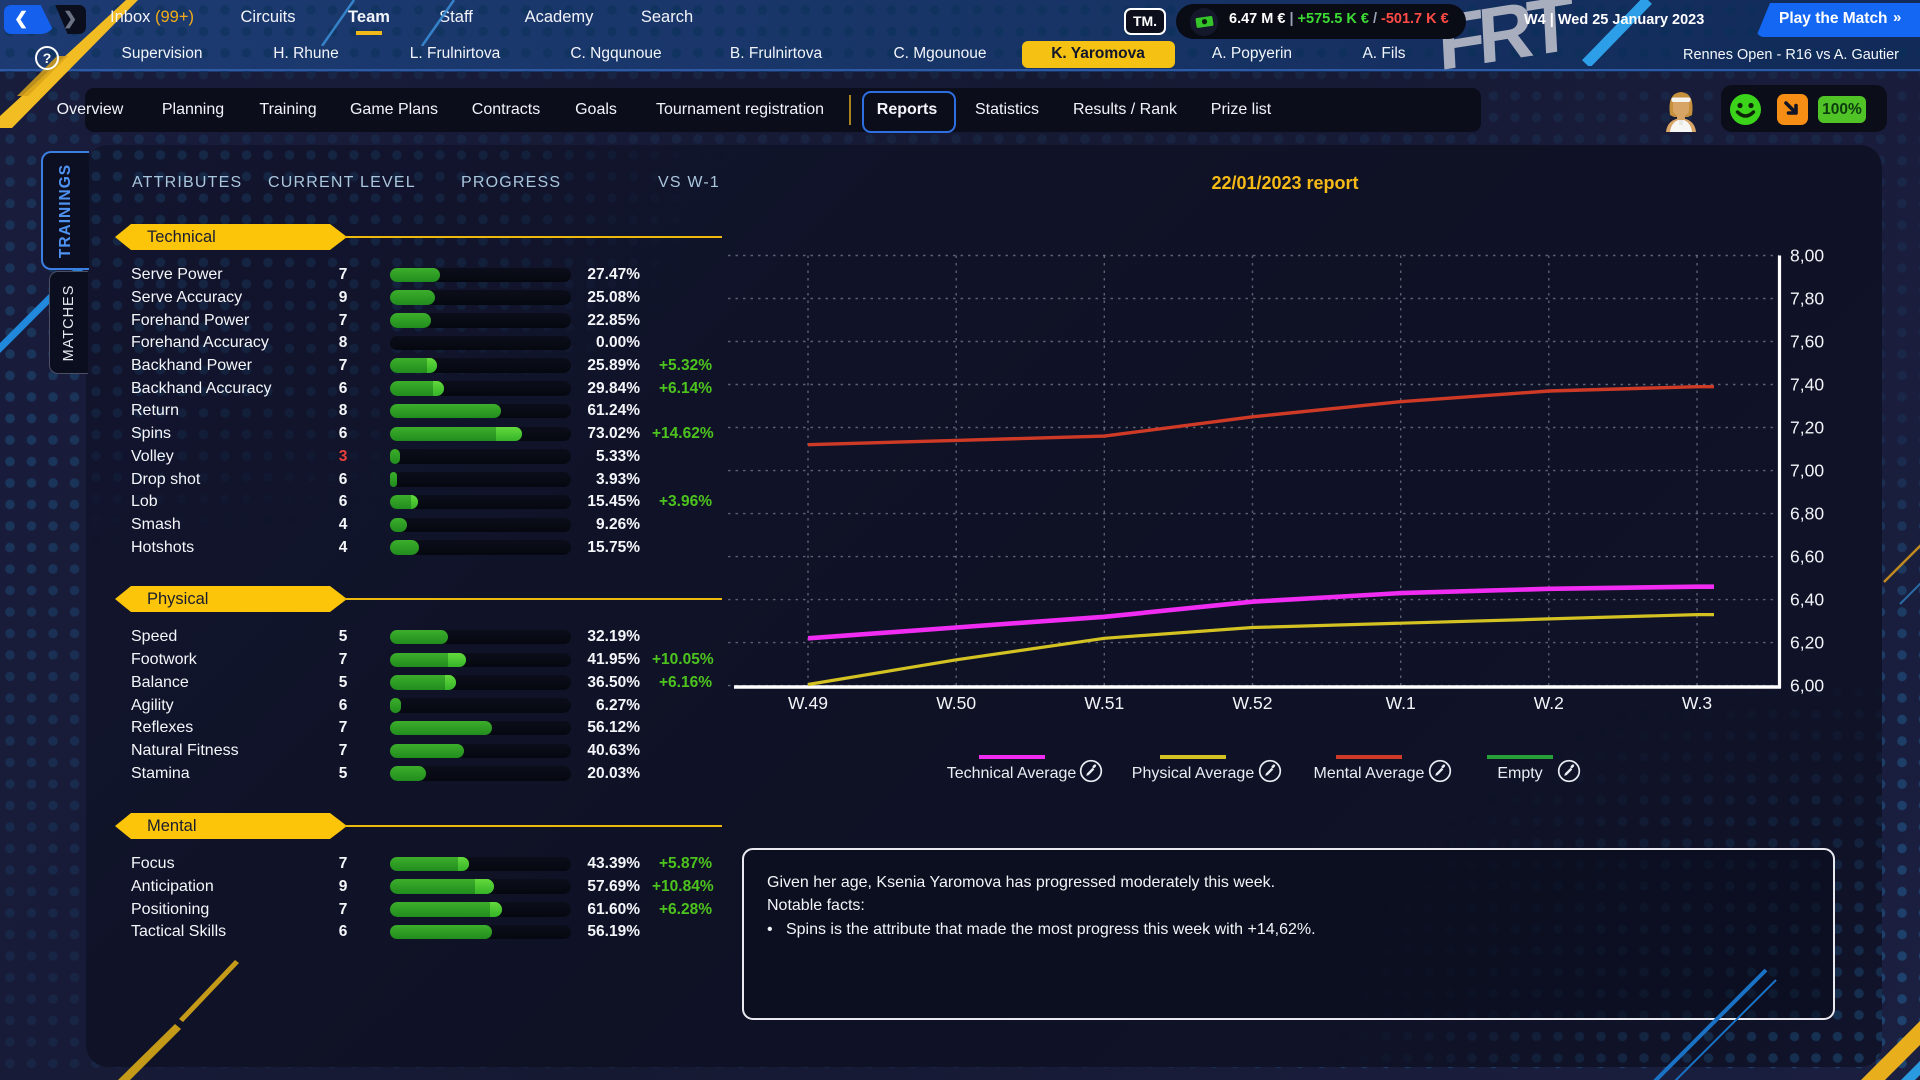 This screenshot has width=1920, height=1080. I want to click on svg-text: W.1, so click(1401, 703).